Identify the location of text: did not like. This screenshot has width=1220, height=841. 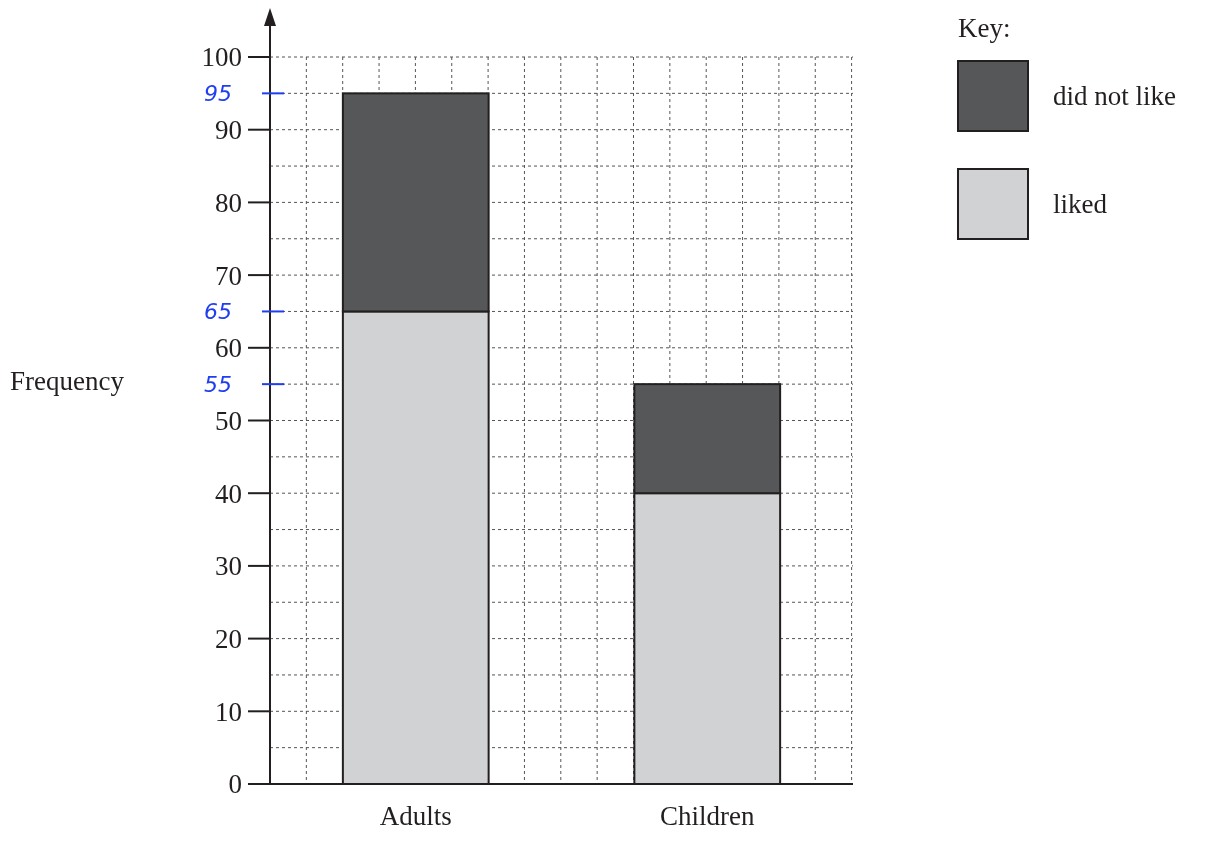
(1115, 96).